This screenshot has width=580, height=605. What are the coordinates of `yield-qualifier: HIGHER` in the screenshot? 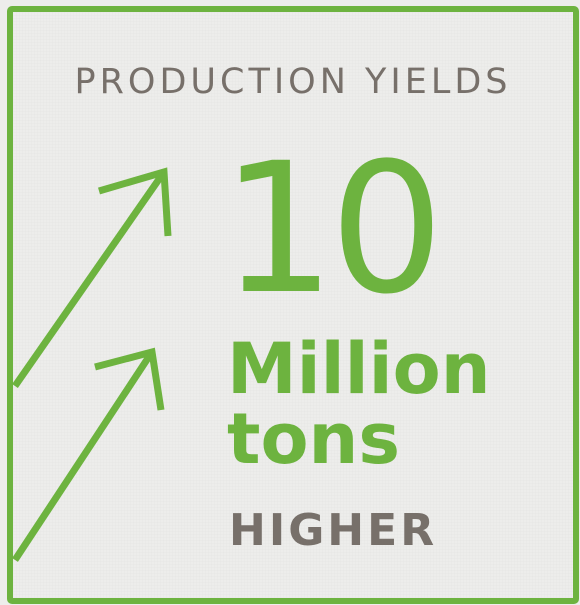 It's located at (333, 530).